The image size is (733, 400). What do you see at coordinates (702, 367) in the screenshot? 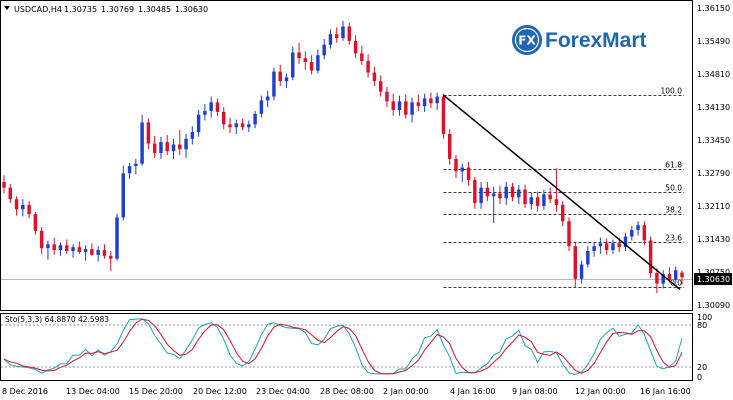
I see `stoch-tick: 20` at bounding box center [702, 367].